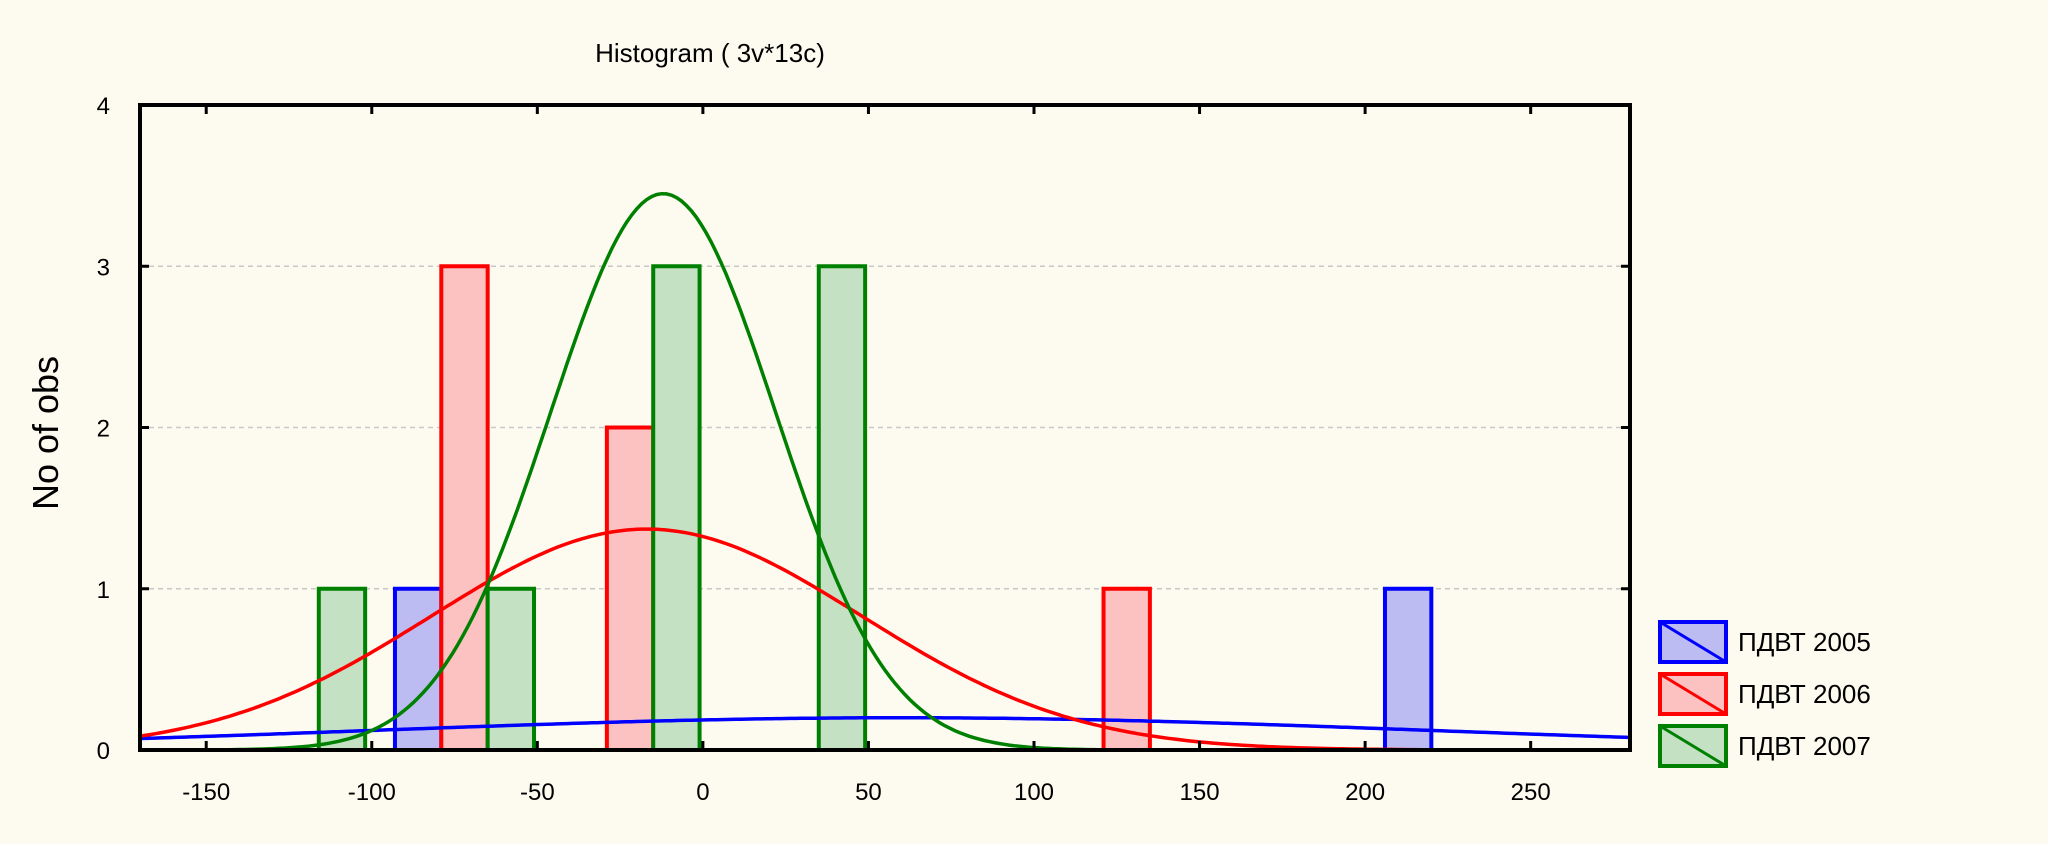 The height and width of the screenshot is (844, 2048). I want to click on x-tick-label: -150, so click(206, 792).